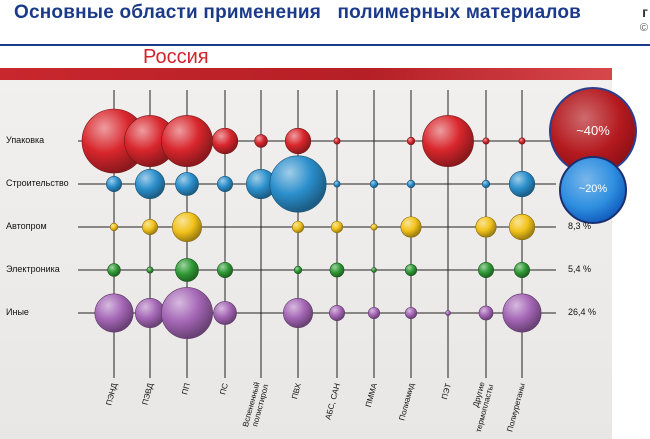 Image resolution: width=650 pixels, height=439 pixels. I want to click on category-label: ПС, so click(224, 389).